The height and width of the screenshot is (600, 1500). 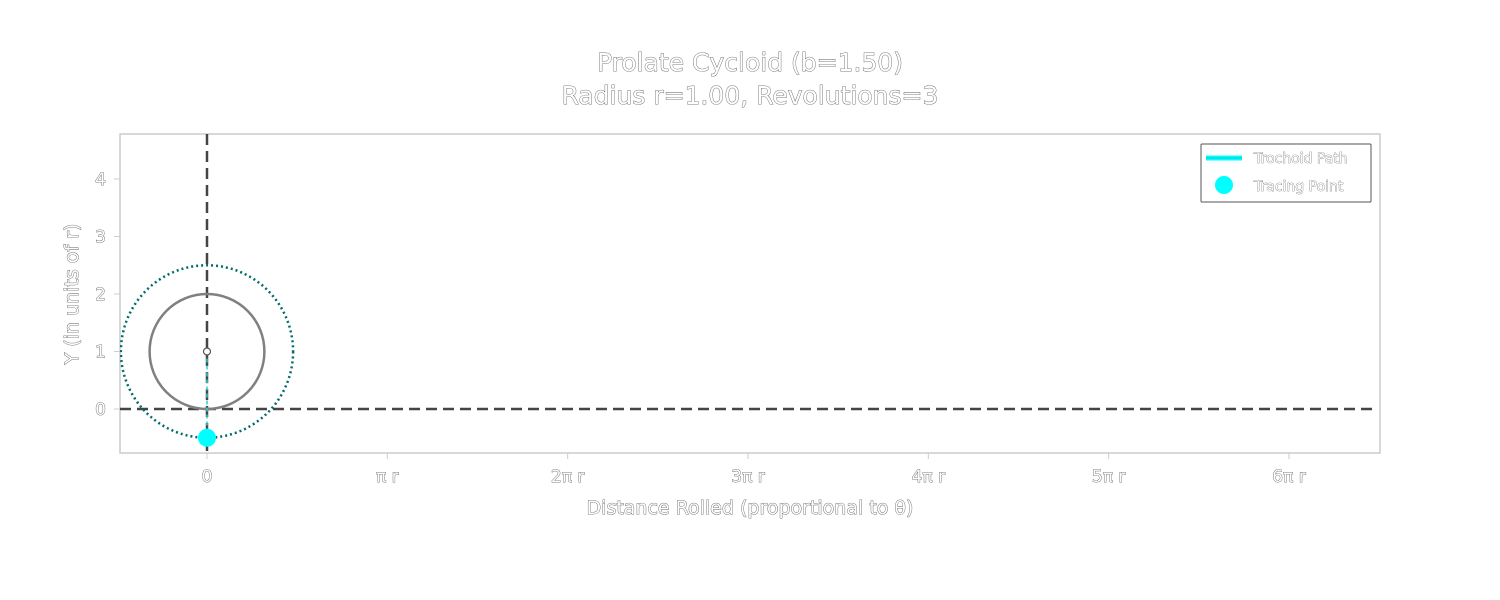 I want to click on legend-label-path: Trochoid Path, so click(x=1300, y=159).